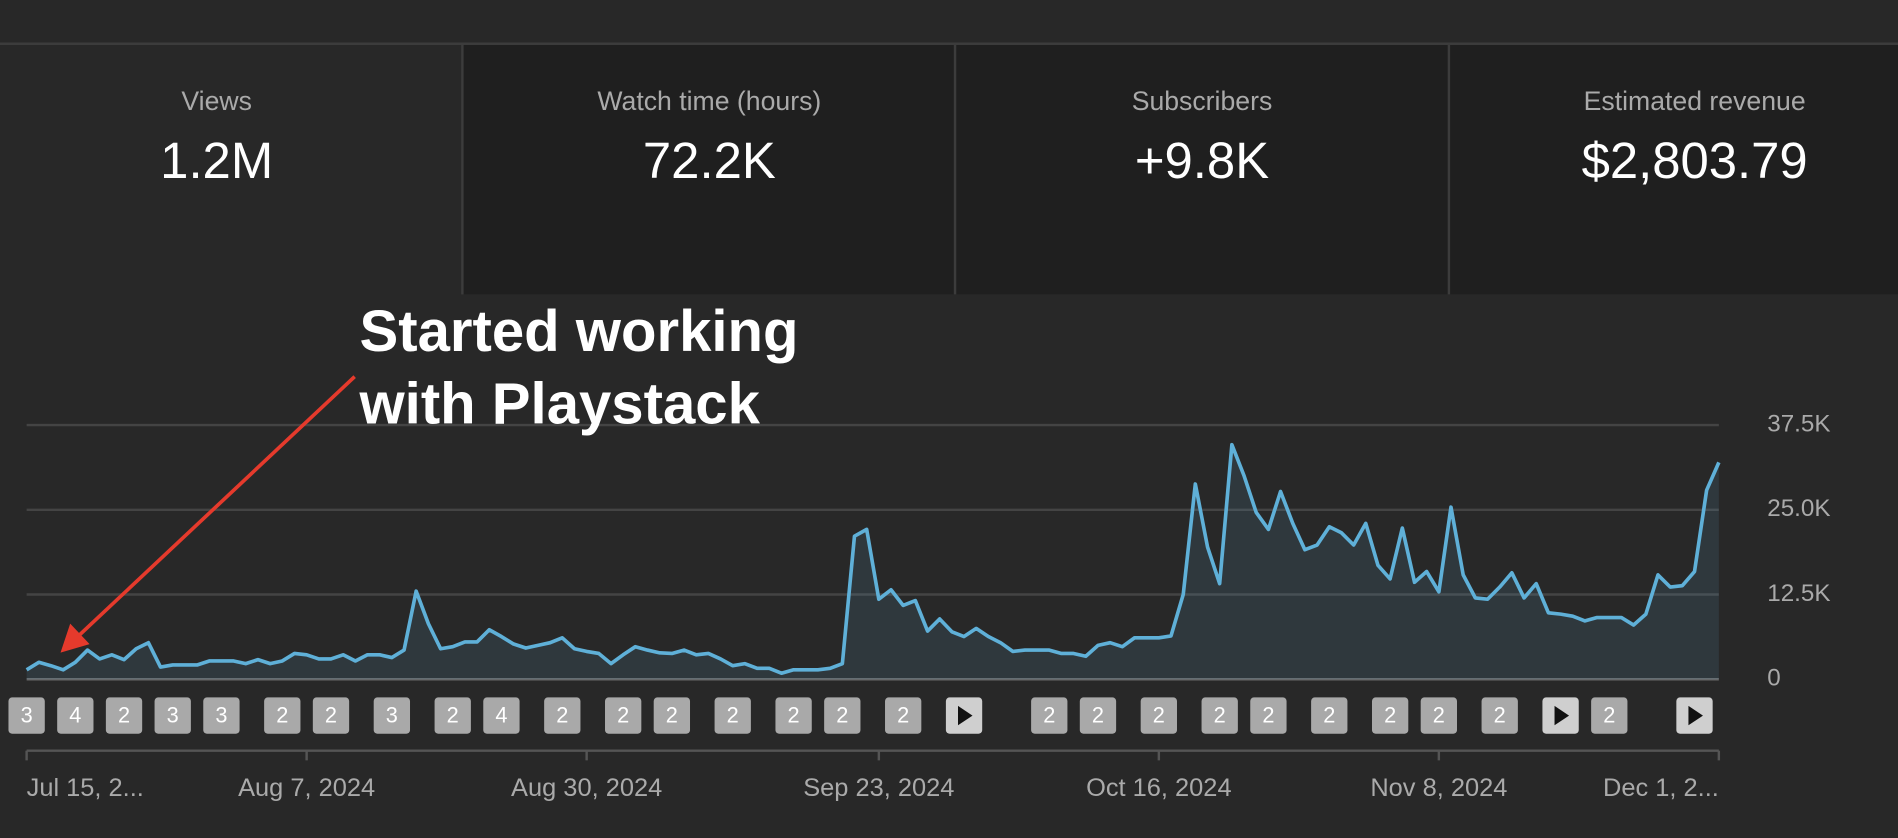  Describe the element at coordinates (216, 101) in the screenshot. I see `card-label: Views` at that location.